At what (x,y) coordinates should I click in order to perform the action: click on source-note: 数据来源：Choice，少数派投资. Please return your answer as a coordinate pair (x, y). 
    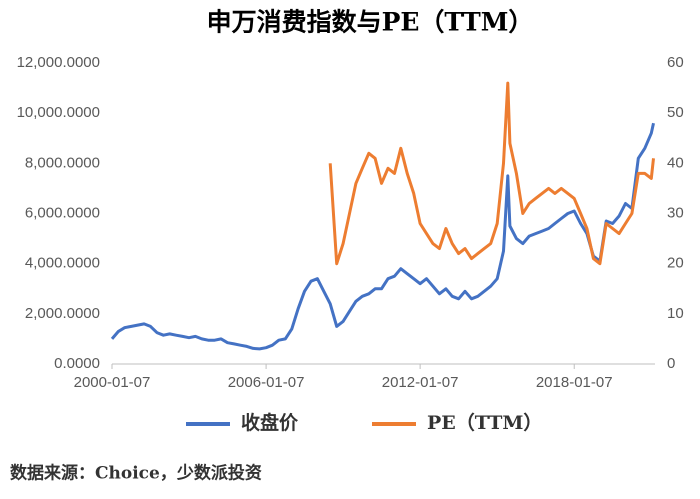
    Looking at the image, I should click on (136, 473).